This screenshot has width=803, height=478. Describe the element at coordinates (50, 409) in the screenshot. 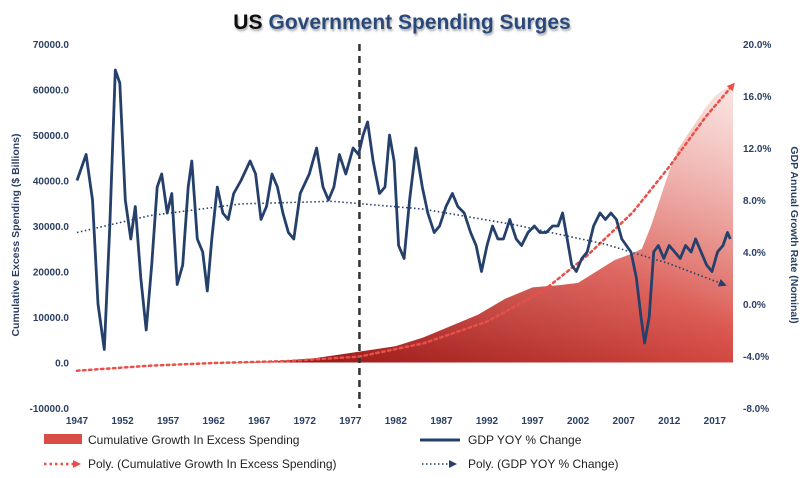

I see `y-left-tick-label: -10000.0` at that location.